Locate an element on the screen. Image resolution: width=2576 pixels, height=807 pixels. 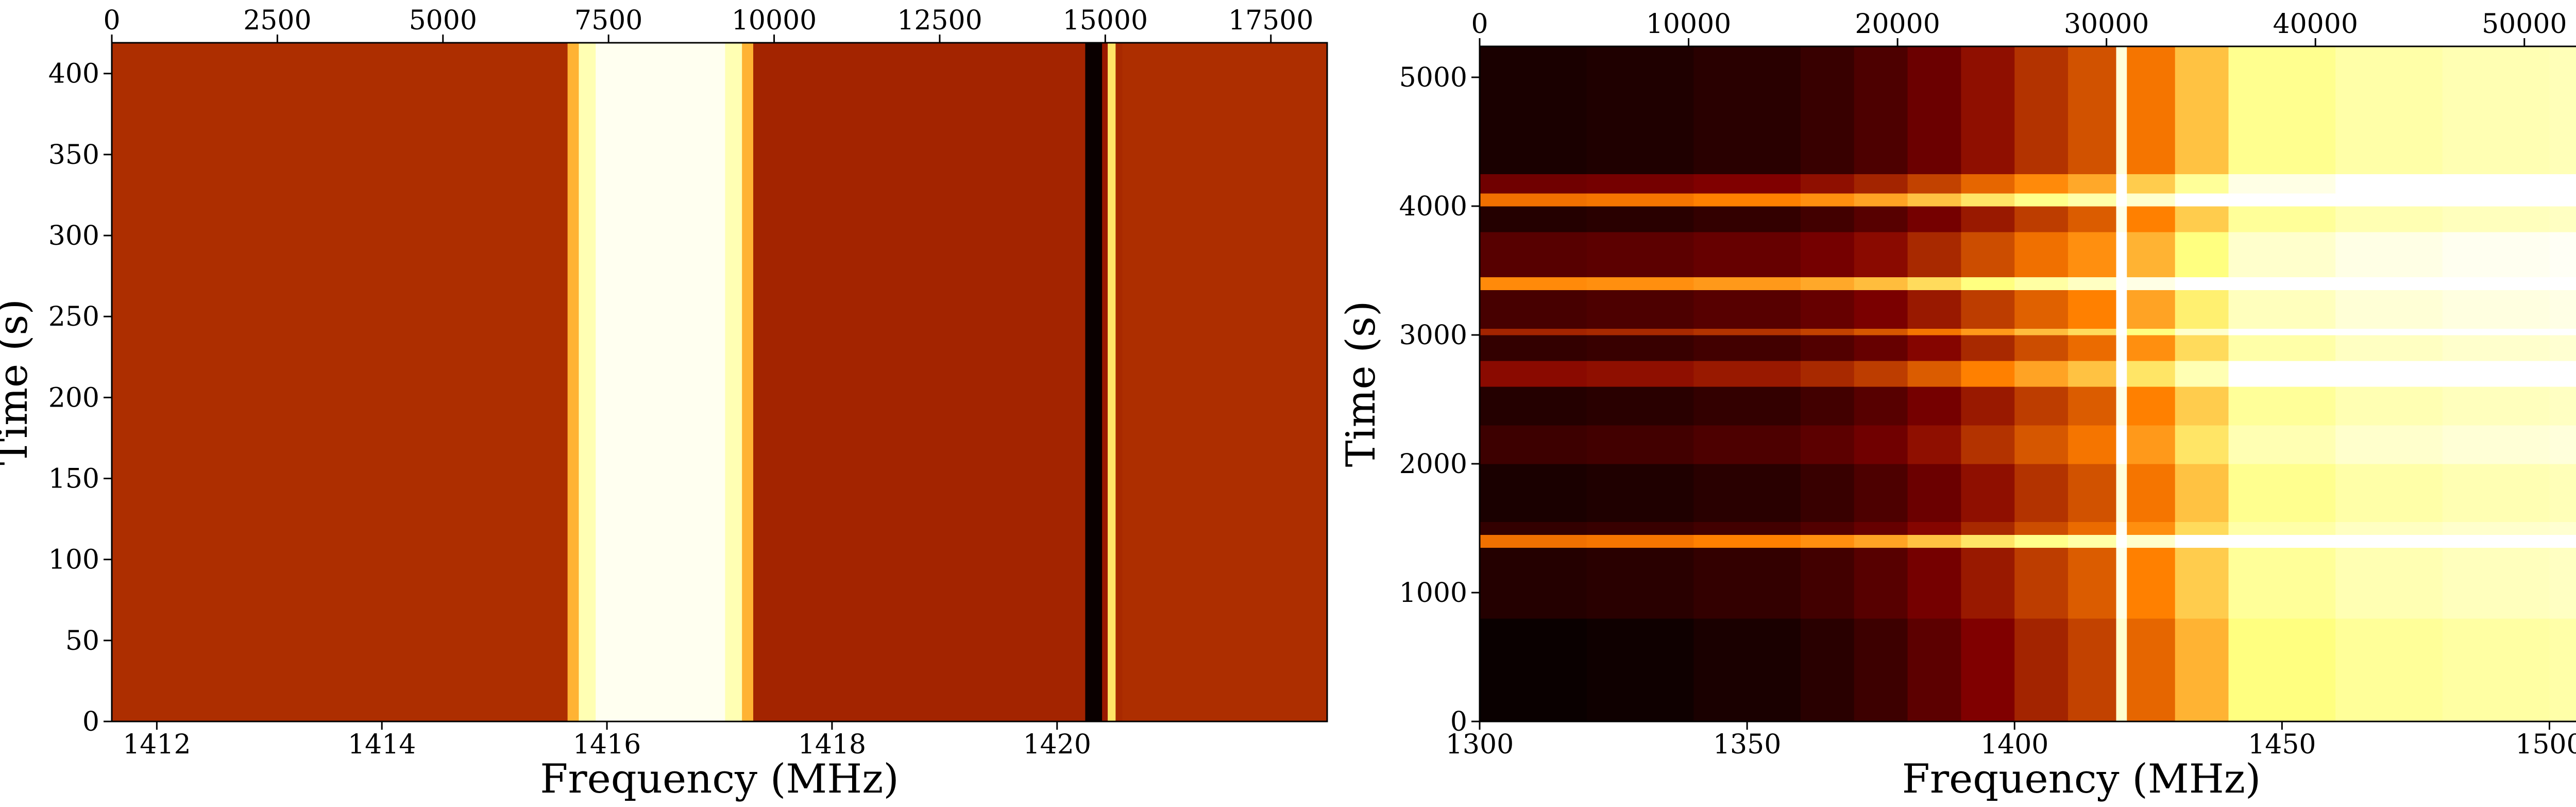
x-tick-label: 1450 is located at coordinates (2282, 745).